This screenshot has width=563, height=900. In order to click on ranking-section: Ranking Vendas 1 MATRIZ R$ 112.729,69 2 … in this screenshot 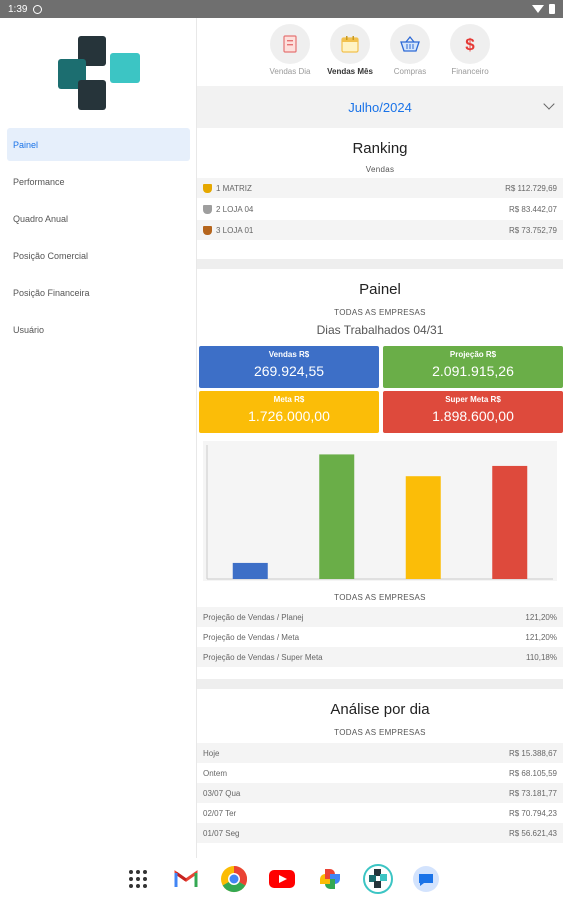, I will do `click(380, 184)`.